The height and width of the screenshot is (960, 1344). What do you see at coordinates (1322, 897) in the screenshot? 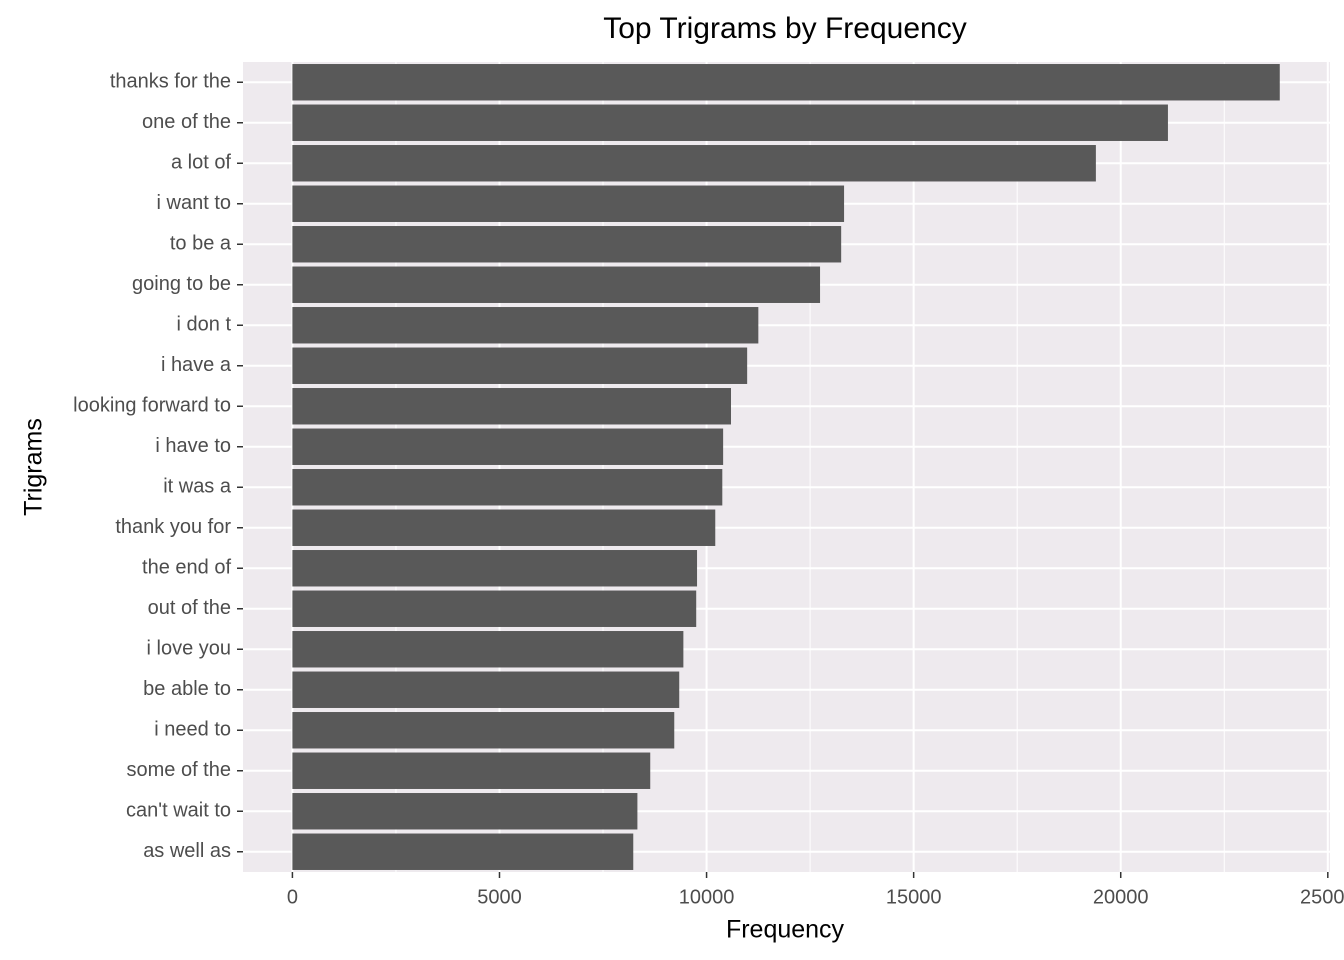
I see `x-tick-label: 25000` at bounding box center [1322, 897].